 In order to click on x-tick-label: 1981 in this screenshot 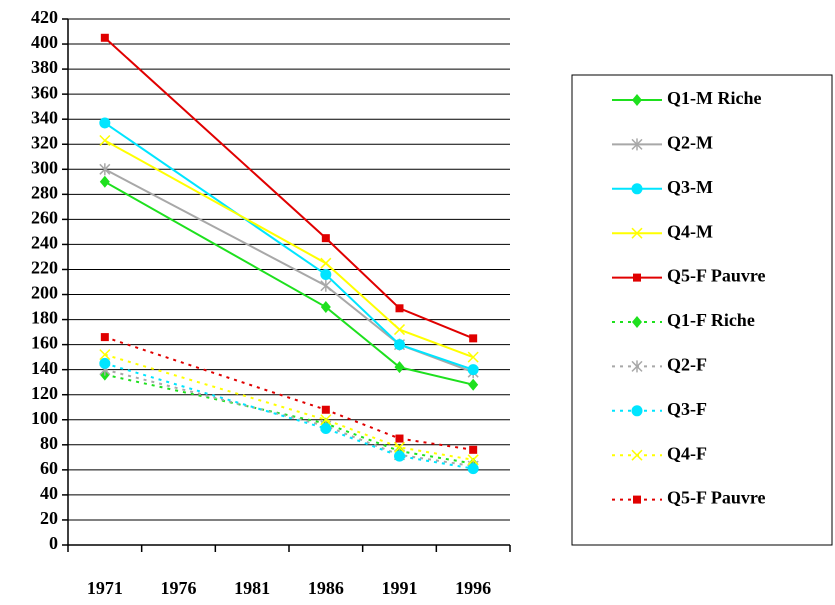, I will do `click(252, 588)`.